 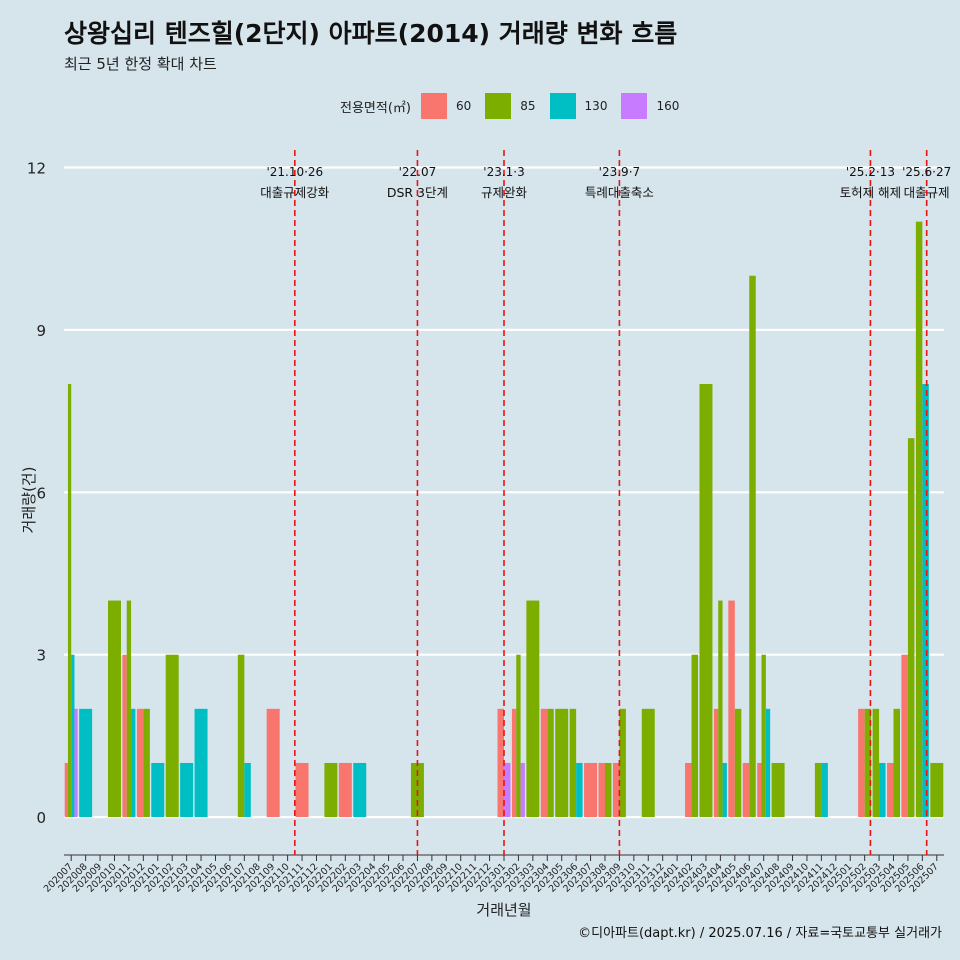 What do you see at coordinates (418, 172) in the screenshot?
I see `event-date-1: '22.07` at bounding box center [418, 172].